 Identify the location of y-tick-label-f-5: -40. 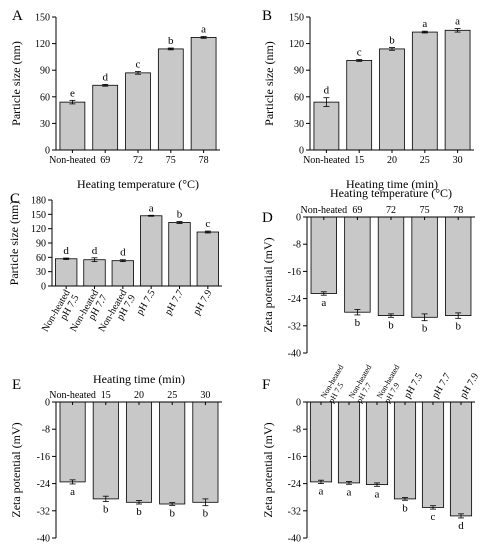
(294, 539).